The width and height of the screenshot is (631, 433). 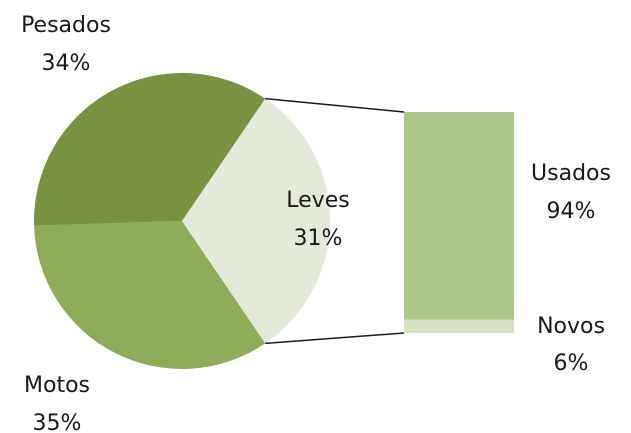 I want to click on stacked-bar, so click(x=459, y=222).